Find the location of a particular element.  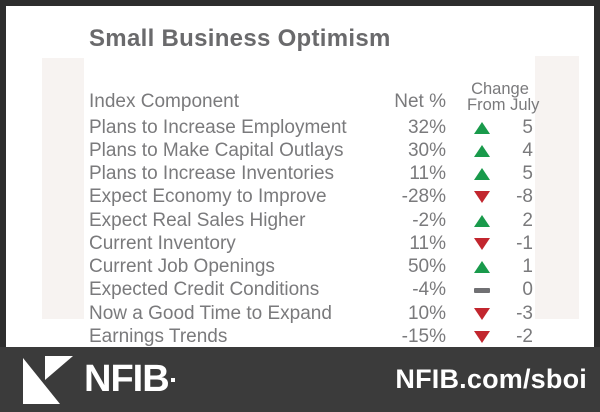

nfib-logo-trademark-dot is located at coordinates (172, 379).